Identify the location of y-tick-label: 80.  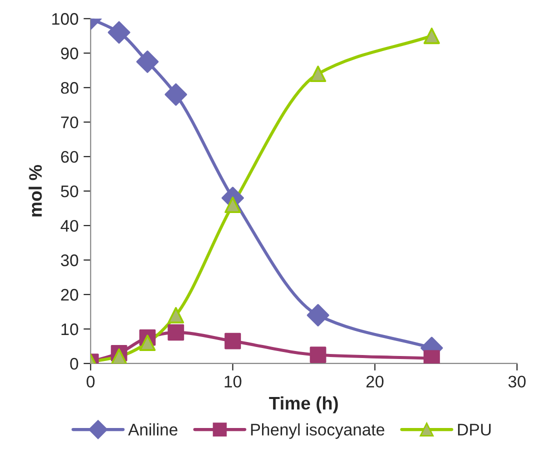
(69, 88).